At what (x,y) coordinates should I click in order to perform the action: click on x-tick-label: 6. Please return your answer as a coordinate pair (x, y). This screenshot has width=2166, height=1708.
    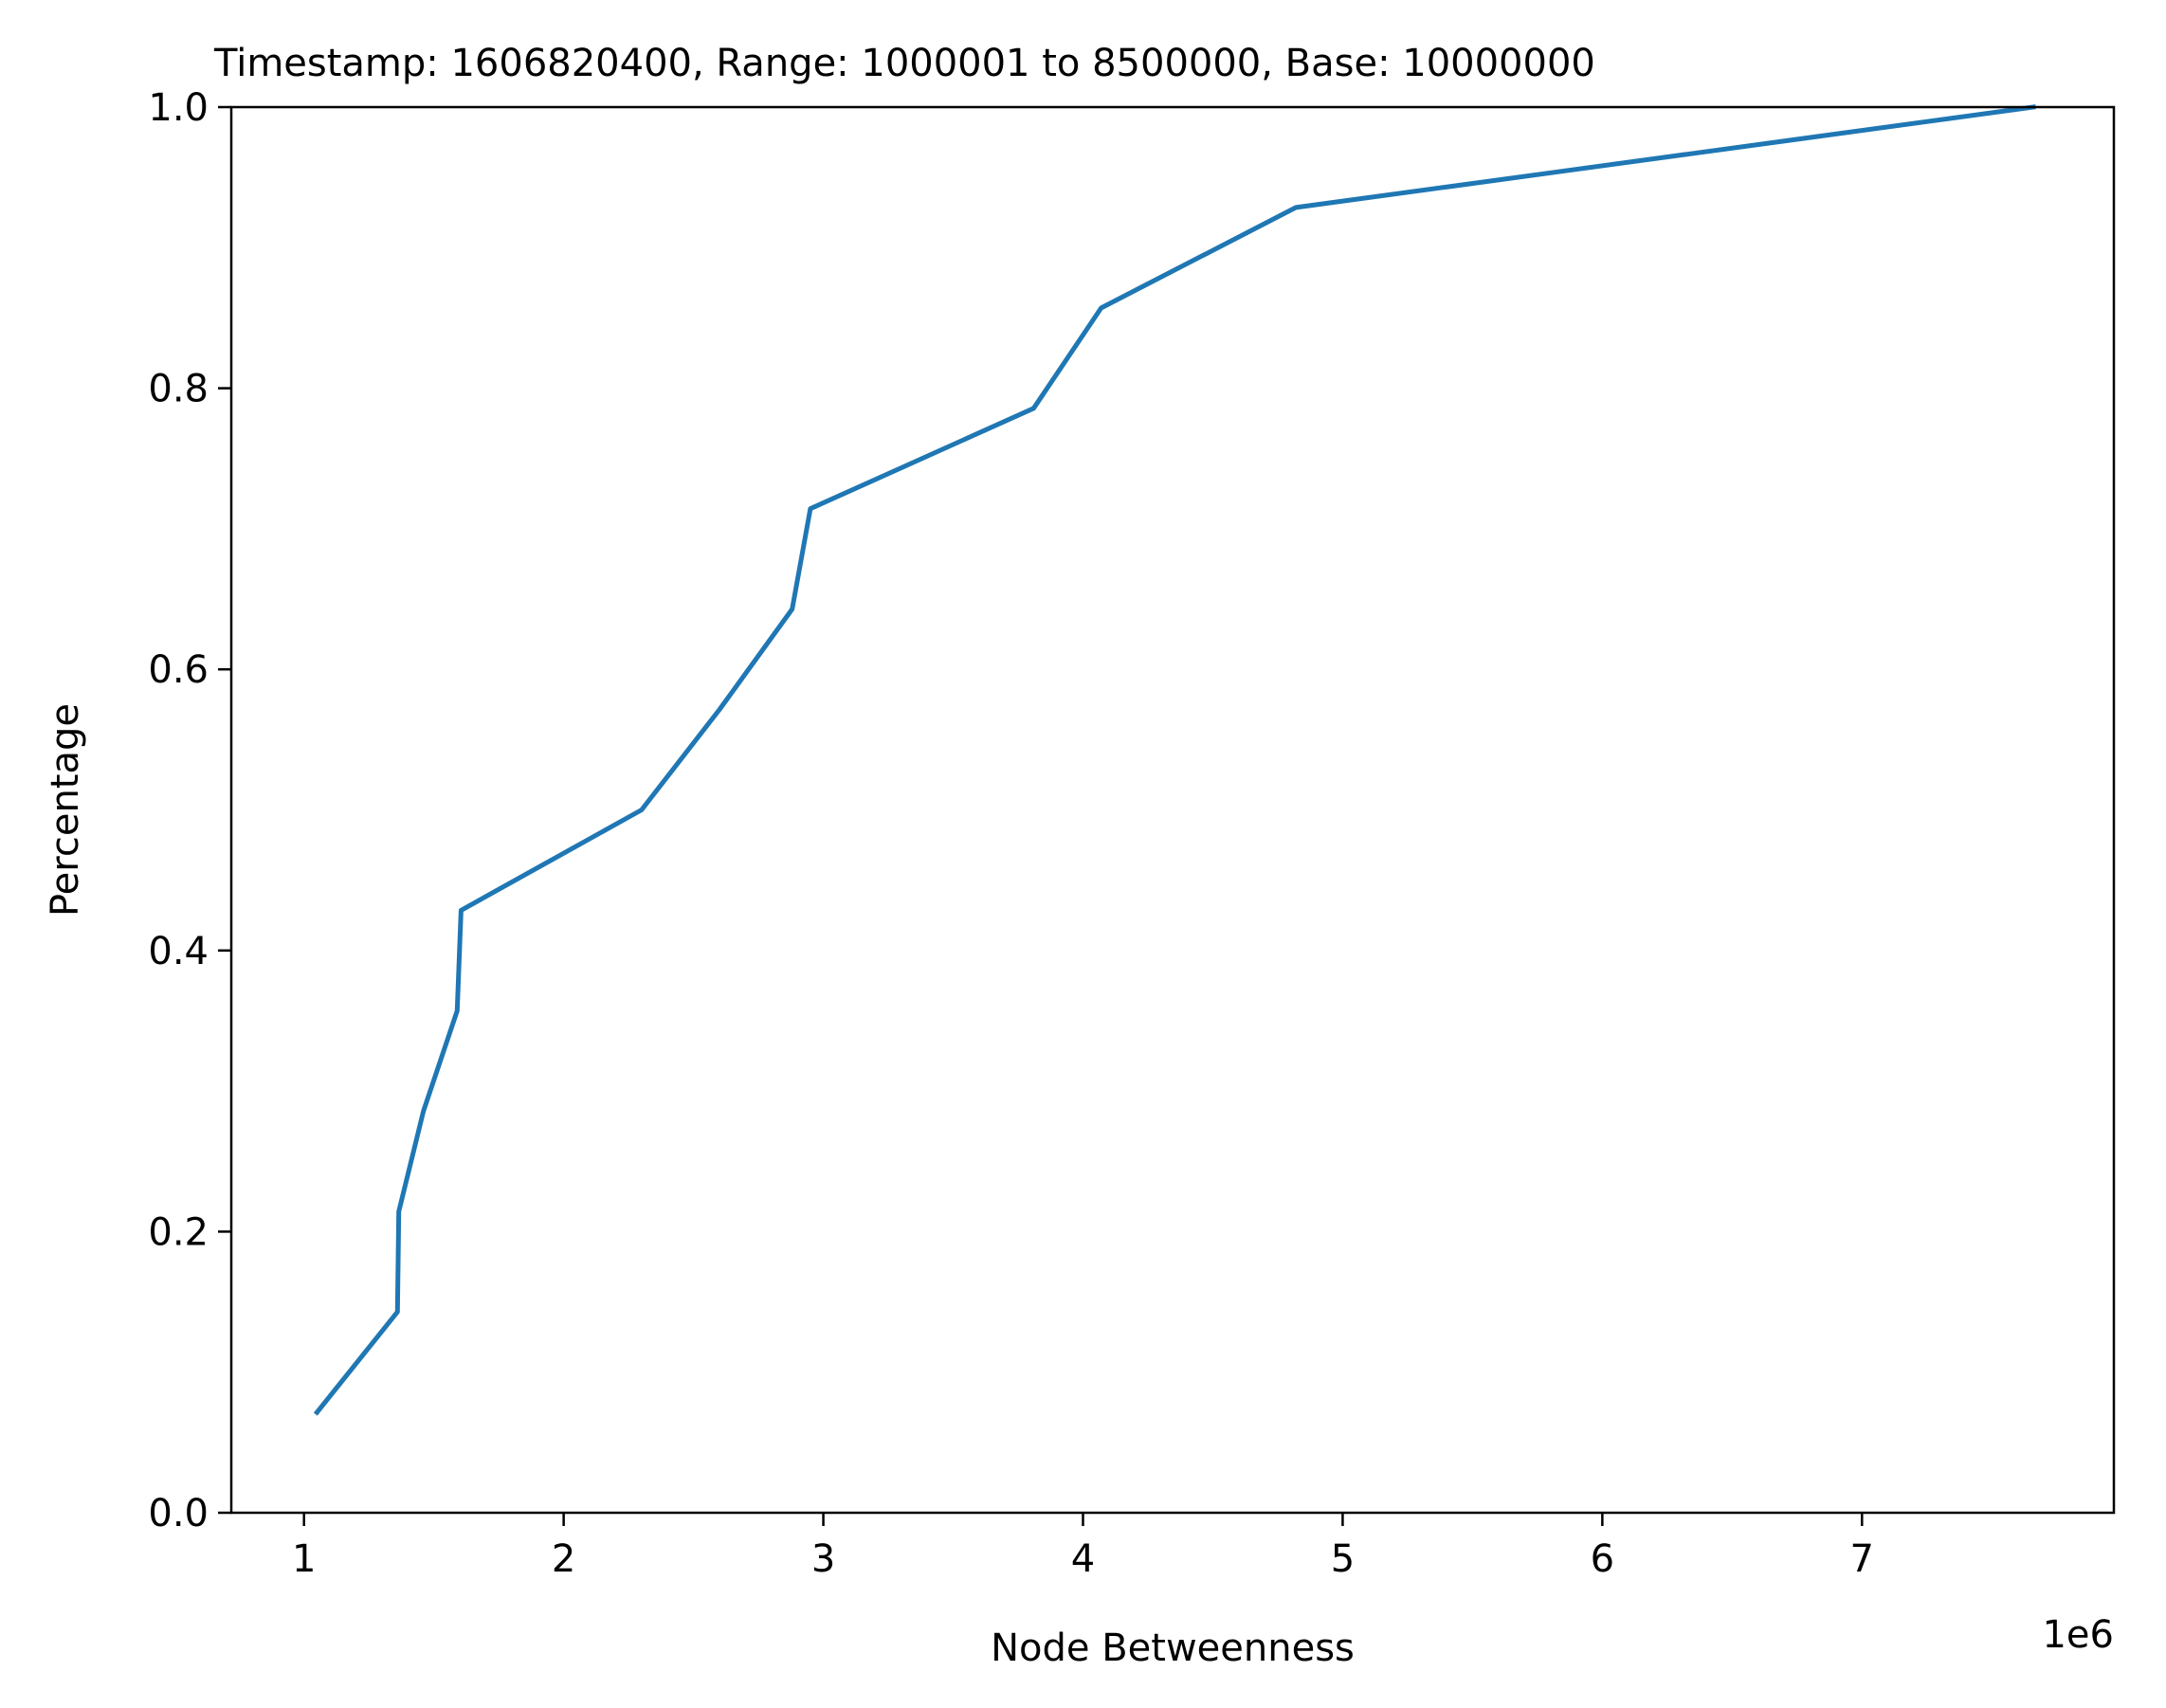
    Looking at the image, I should click on (1602, 1559).